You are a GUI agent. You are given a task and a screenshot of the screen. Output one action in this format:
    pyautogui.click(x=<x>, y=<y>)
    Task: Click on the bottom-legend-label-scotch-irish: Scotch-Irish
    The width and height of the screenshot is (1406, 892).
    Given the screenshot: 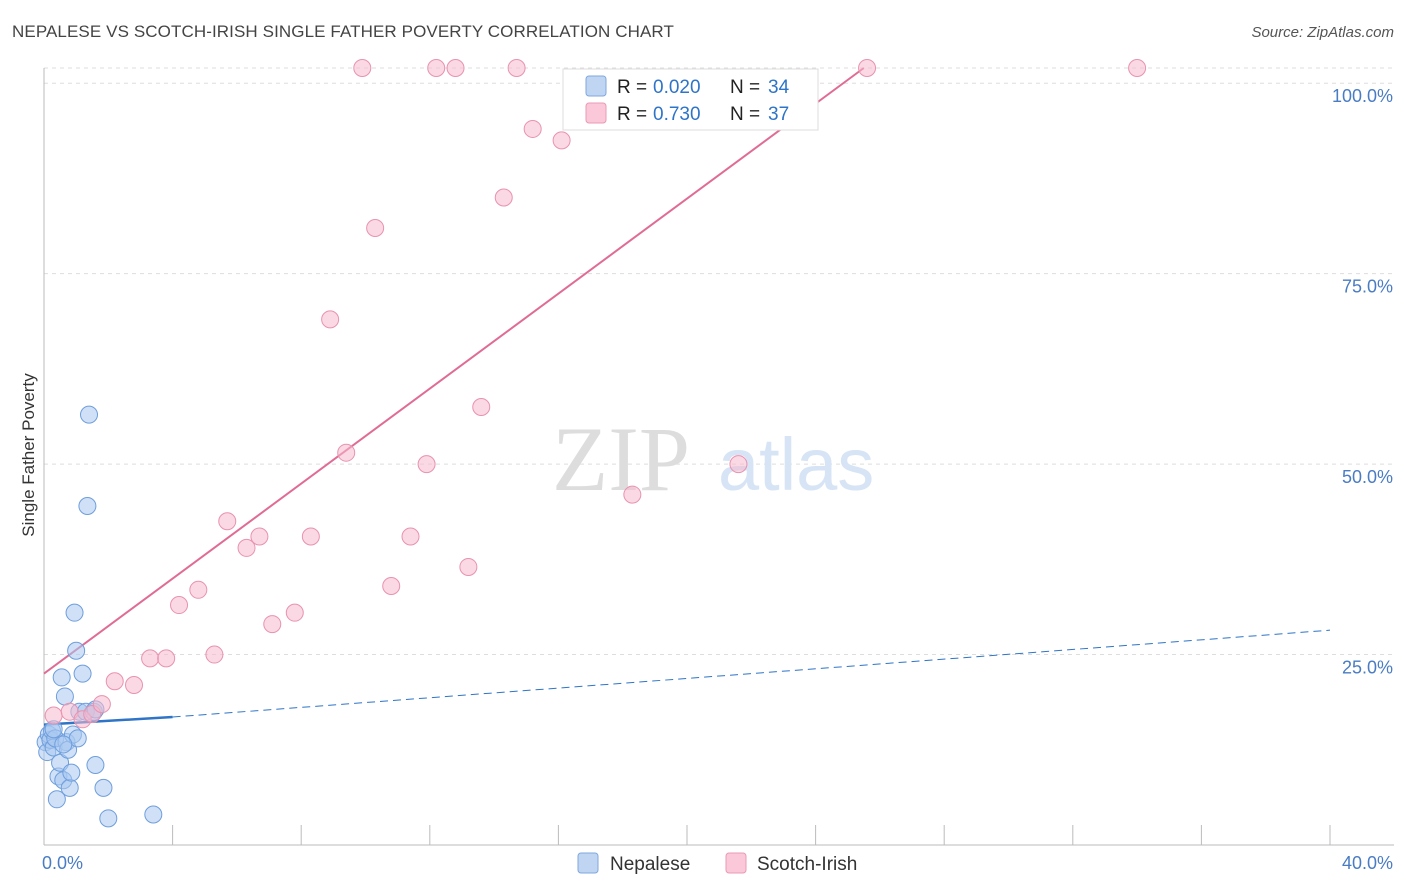 What is the action you would take?
    pyautogui.click(x=807, y=864)
    